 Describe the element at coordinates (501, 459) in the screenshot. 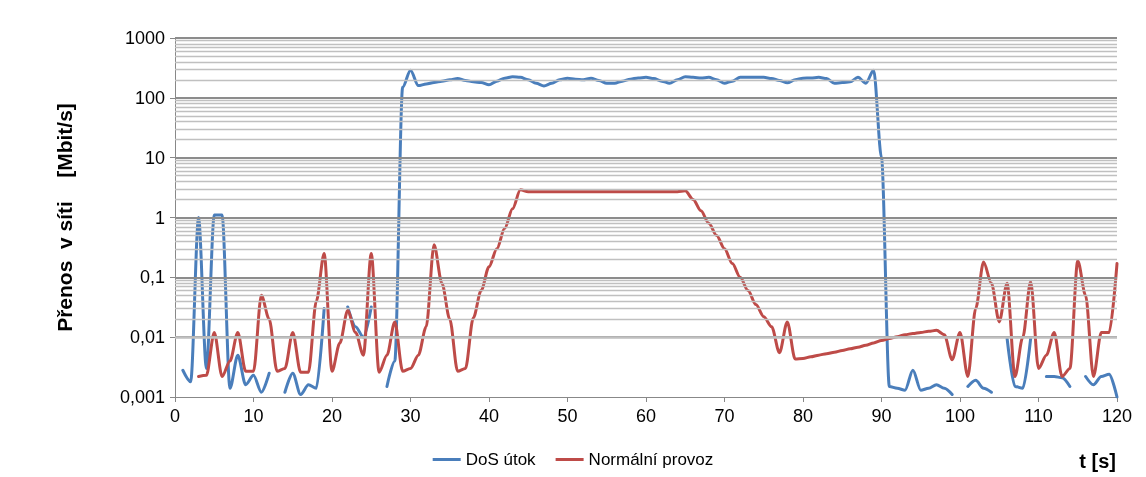

I see `legend-label: DoS útok` at that location.